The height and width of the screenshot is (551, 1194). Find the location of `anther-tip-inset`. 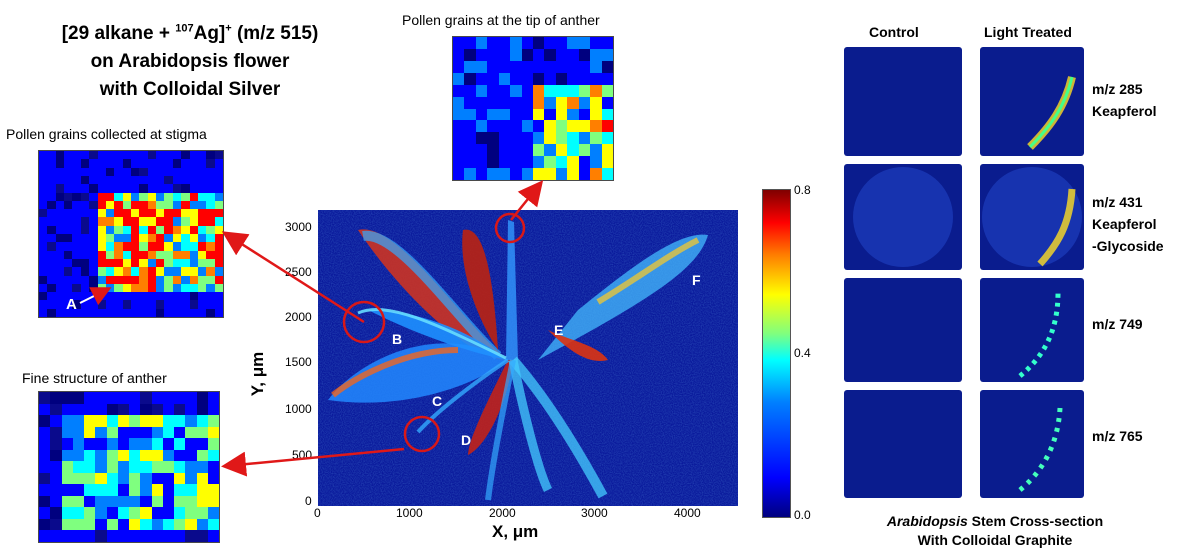

anther-tip-inset is located at coordinates (533, 108).